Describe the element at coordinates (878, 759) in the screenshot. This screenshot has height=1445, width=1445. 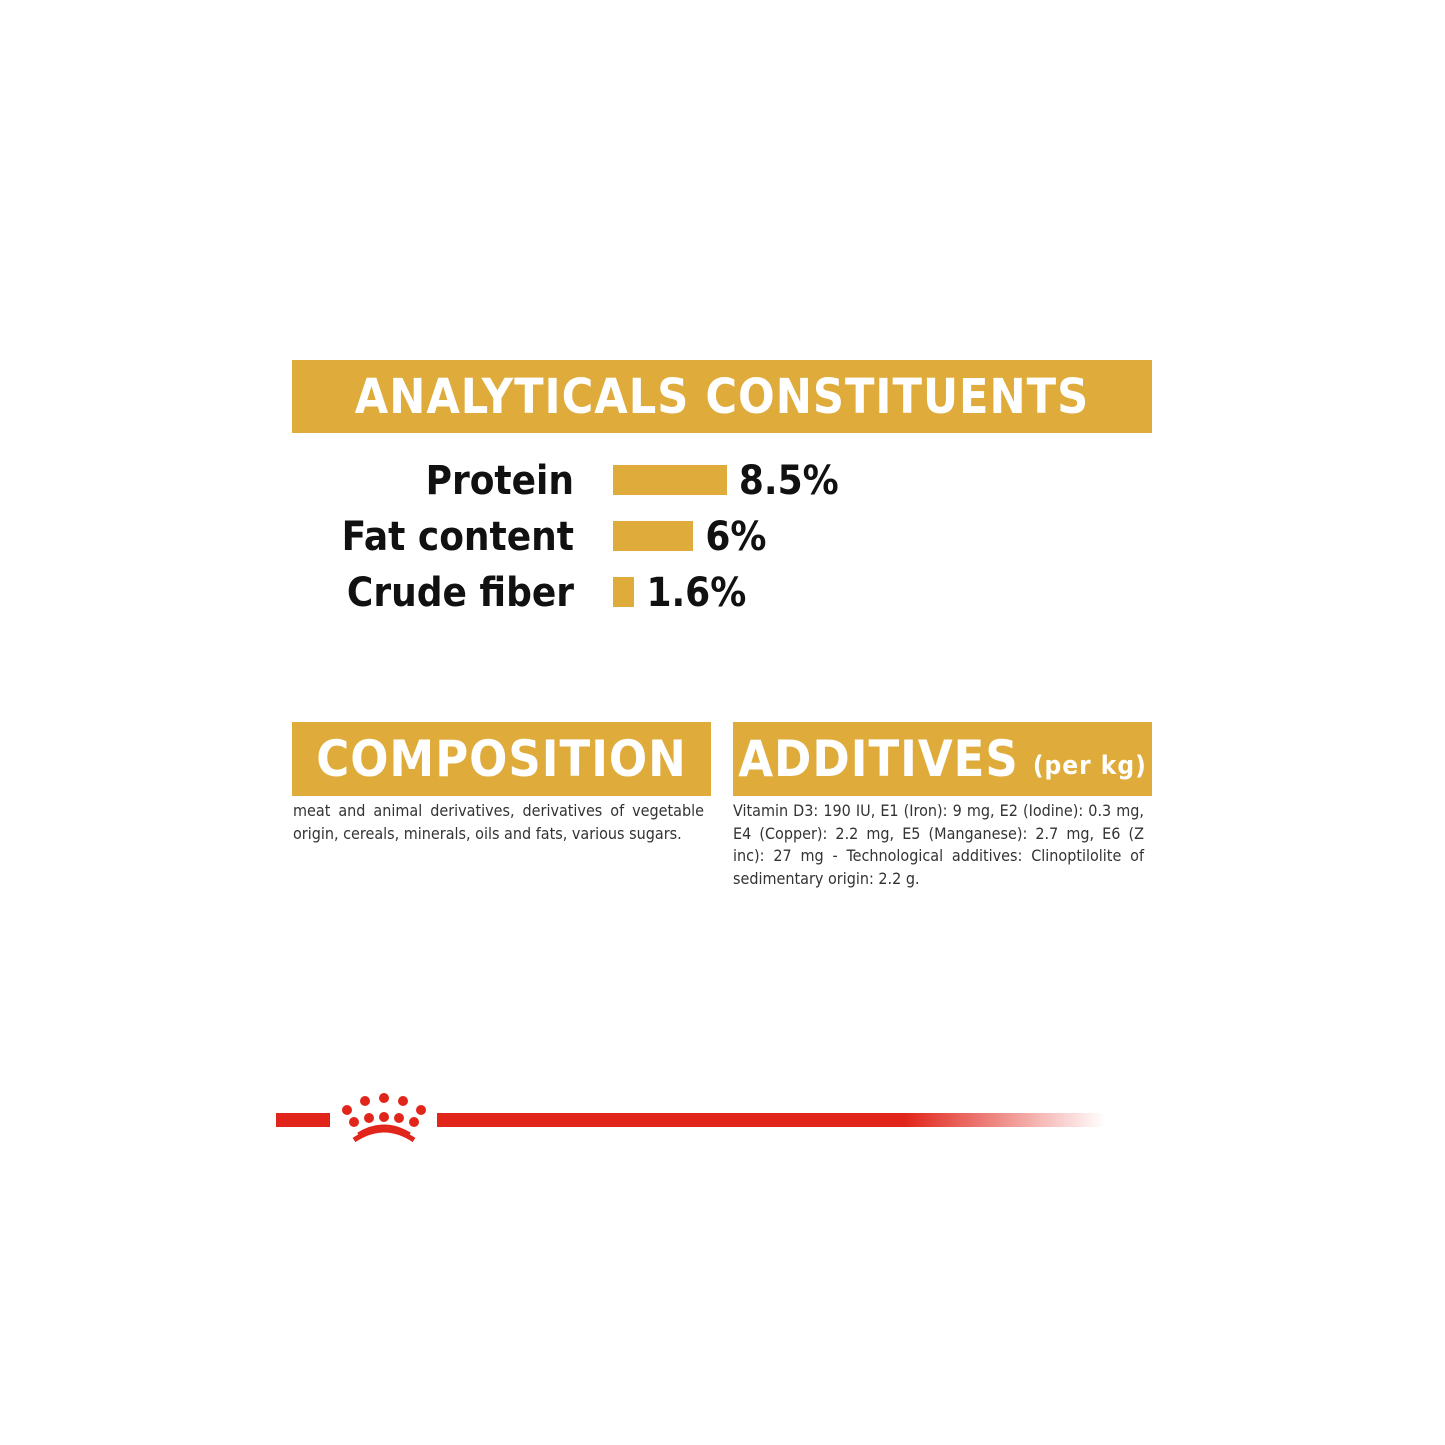
I see `additives-title: ADDITIVES` at that location.